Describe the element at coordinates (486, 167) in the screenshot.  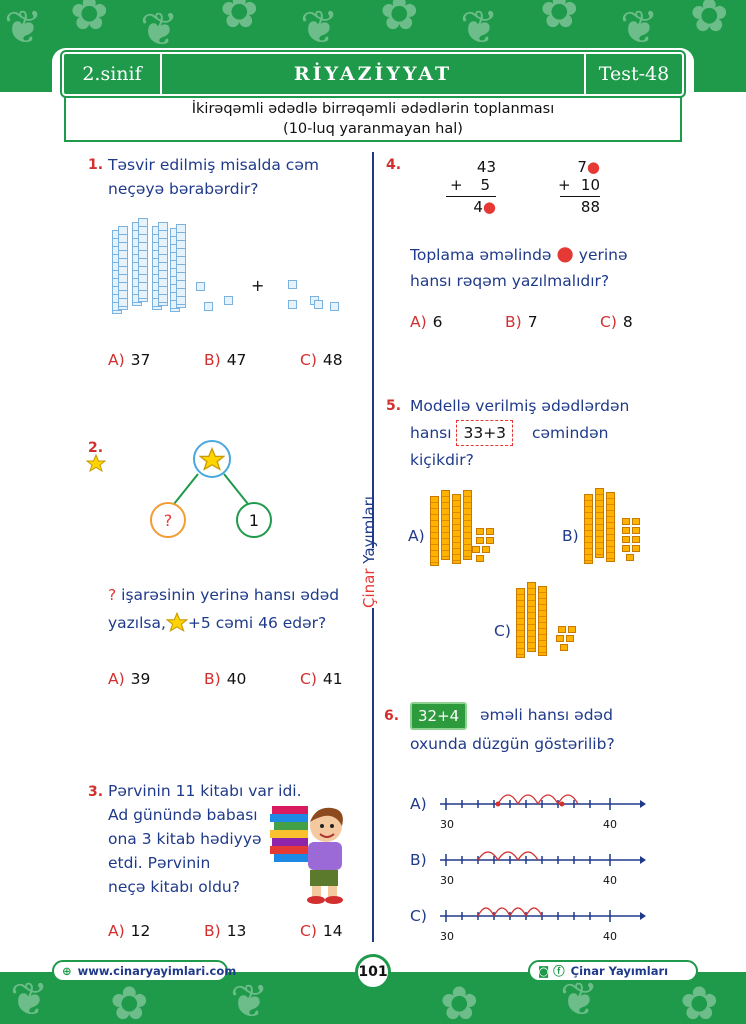
I see `q4-left-a: 43` at that location.